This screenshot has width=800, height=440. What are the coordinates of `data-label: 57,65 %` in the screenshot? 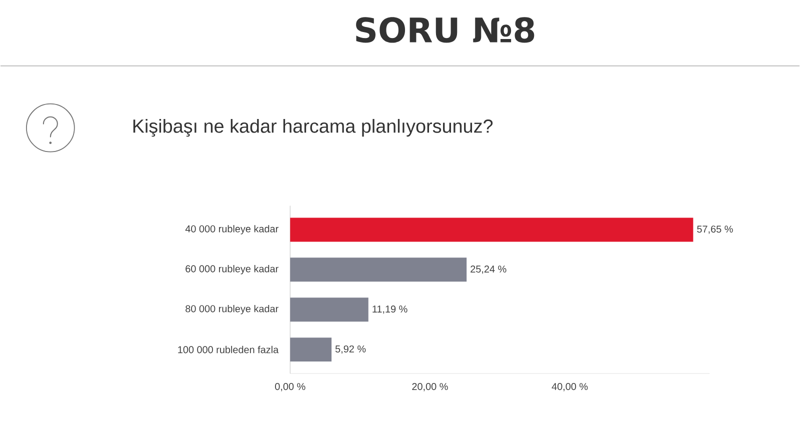 It's located at (715, 229).